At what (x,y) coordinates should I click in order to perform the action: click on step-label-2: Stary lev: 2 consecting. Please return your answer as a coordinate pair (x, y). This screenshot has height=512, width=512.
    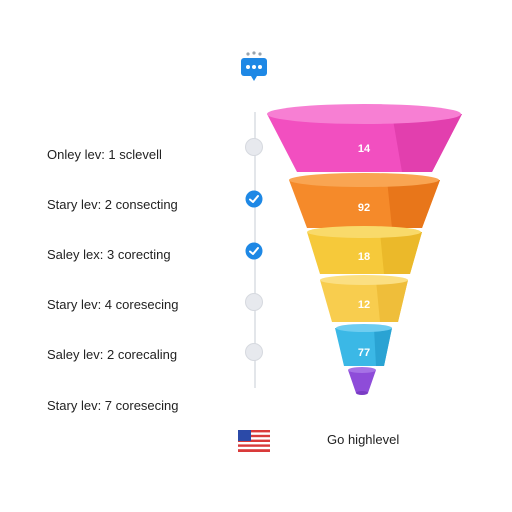
    Looking at the image, I should click on (112, 204).